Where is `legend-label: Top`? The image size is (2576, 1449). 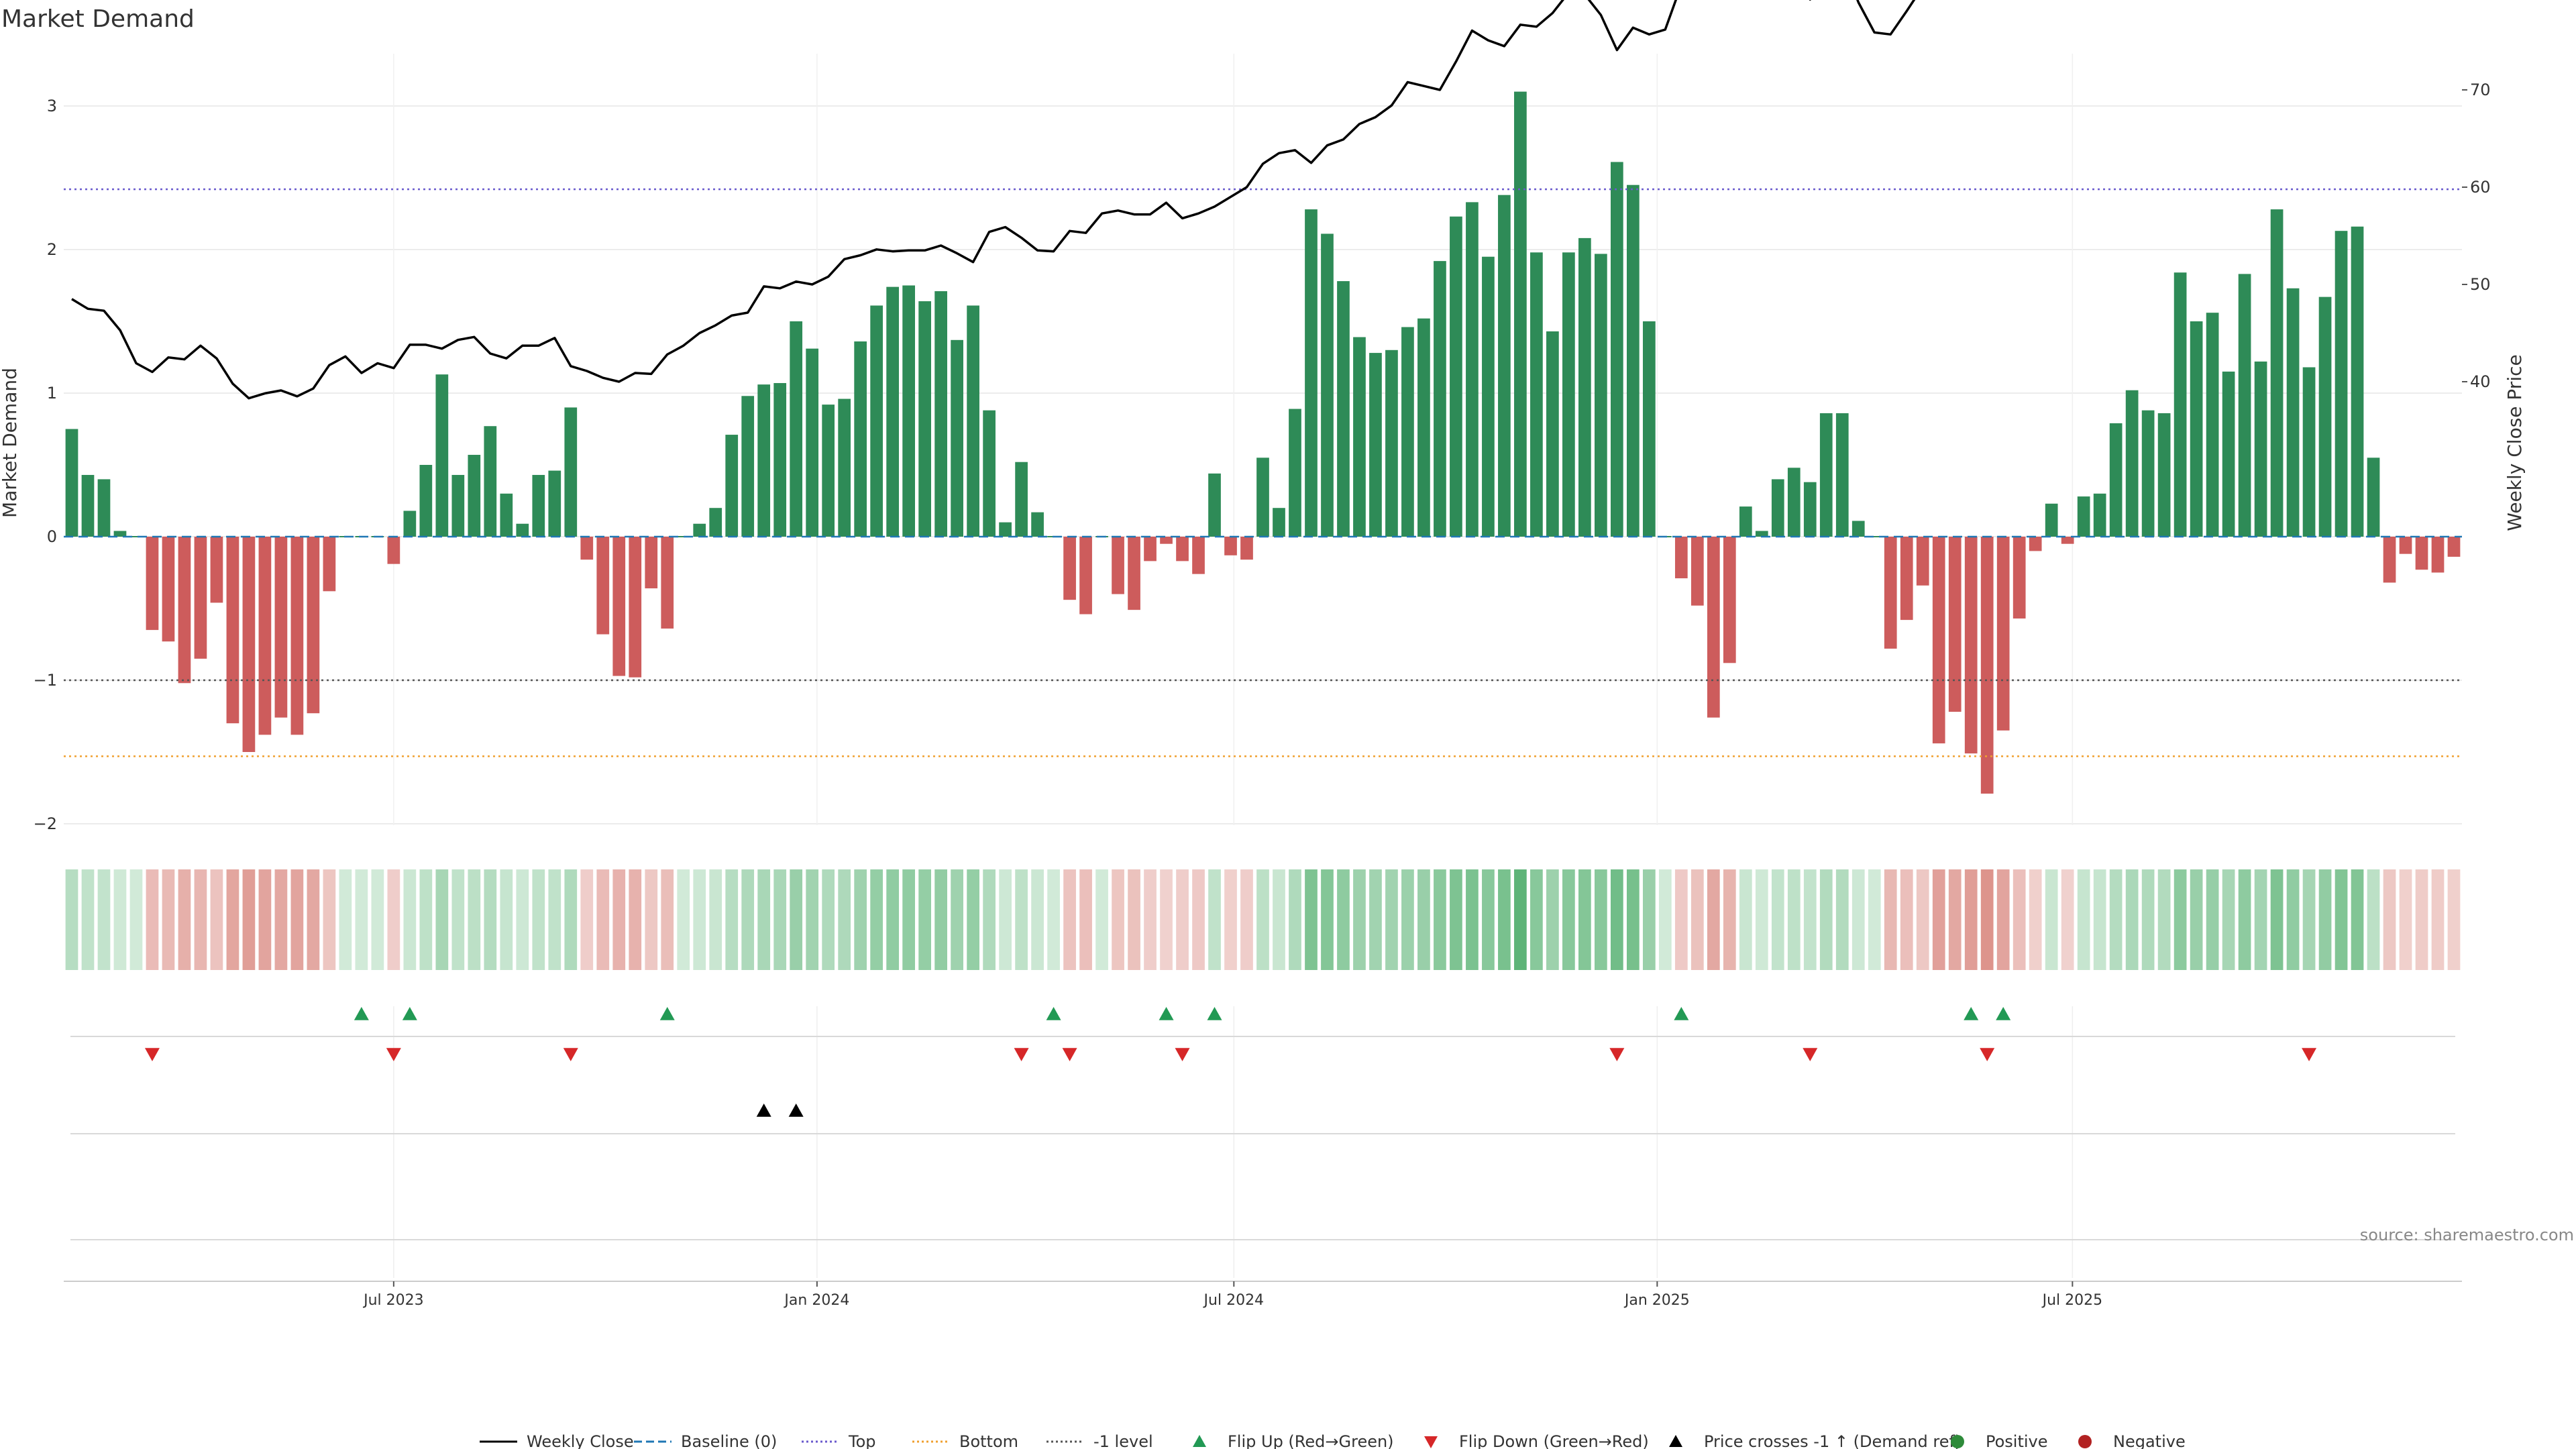
legend-label: Top is located at coordinates (862, 1440).